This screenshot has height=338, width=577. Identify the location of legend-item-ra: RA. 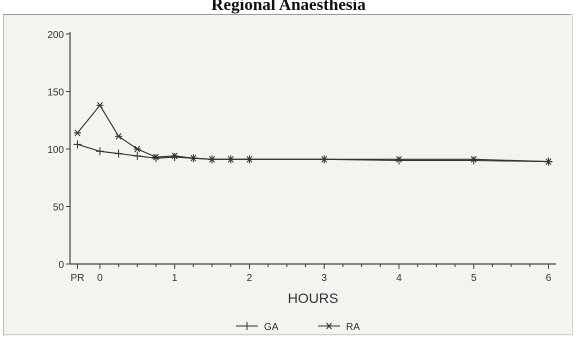
(339, 327).